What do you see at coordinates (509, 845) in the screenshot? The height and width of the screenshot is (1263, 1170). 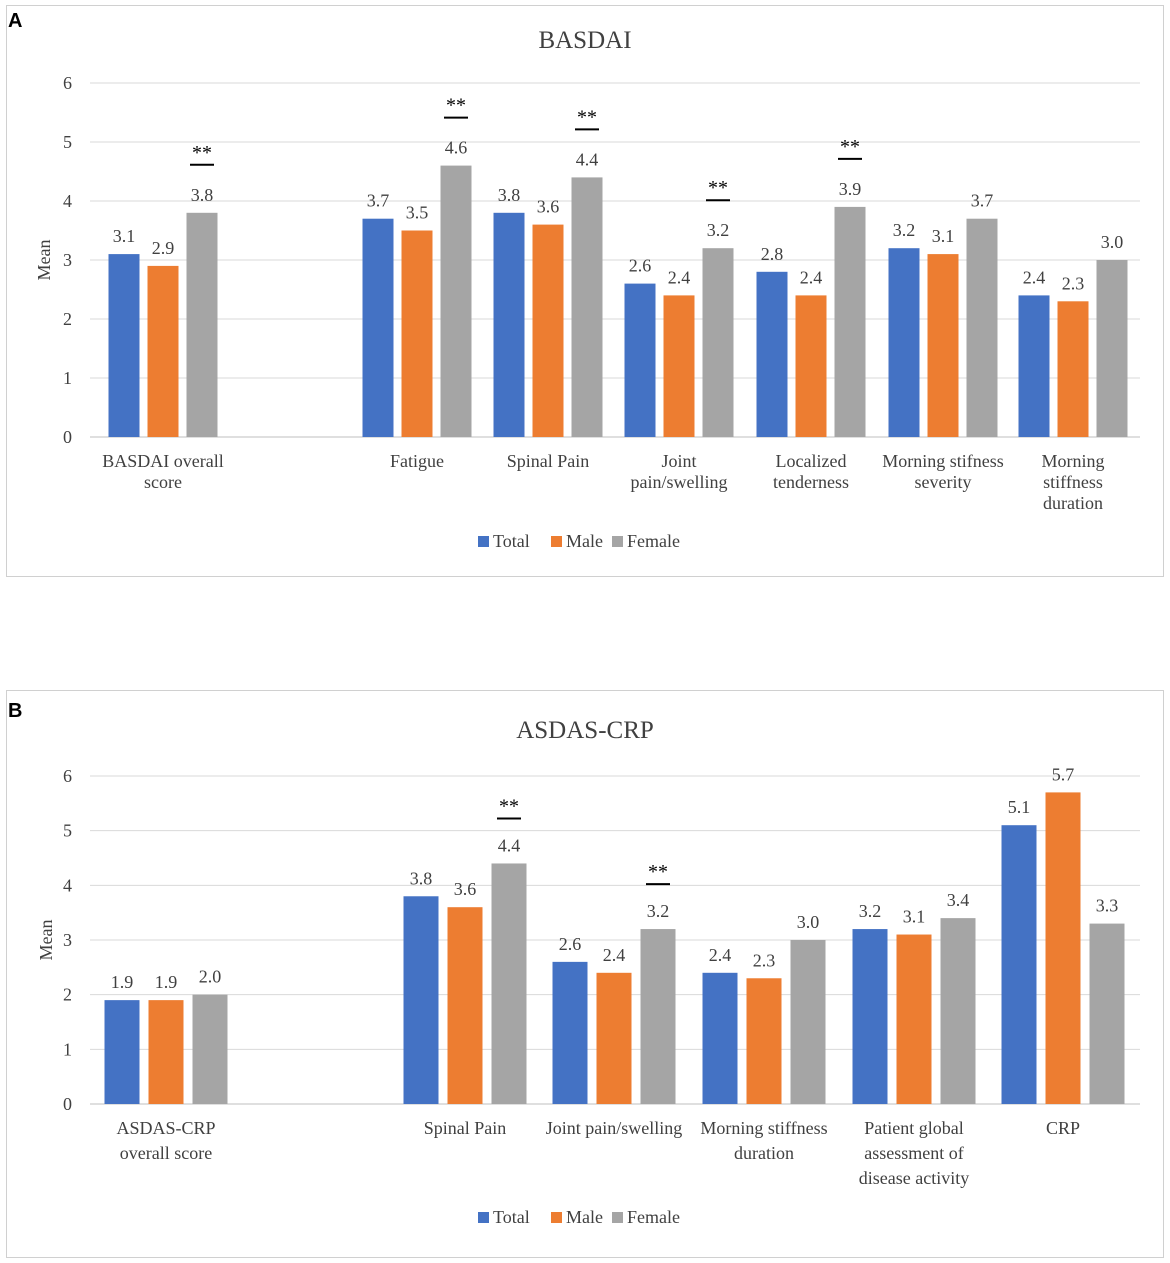 I see `panel-b-data-label: 4.4` at bounding box center [509, 845].